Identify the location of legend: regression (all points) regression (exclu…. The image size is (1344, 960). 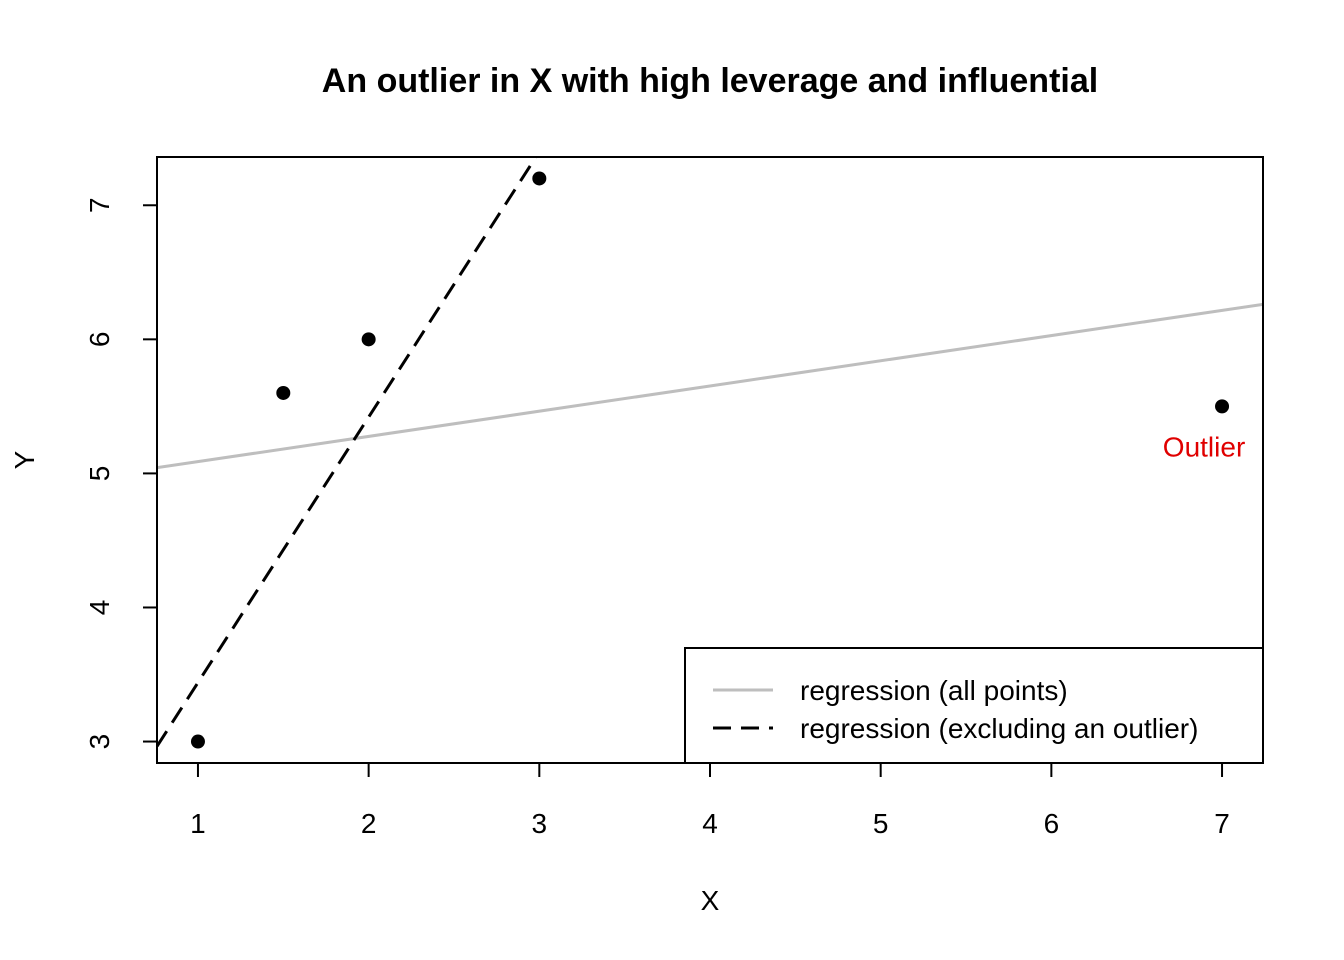
(974, 705).